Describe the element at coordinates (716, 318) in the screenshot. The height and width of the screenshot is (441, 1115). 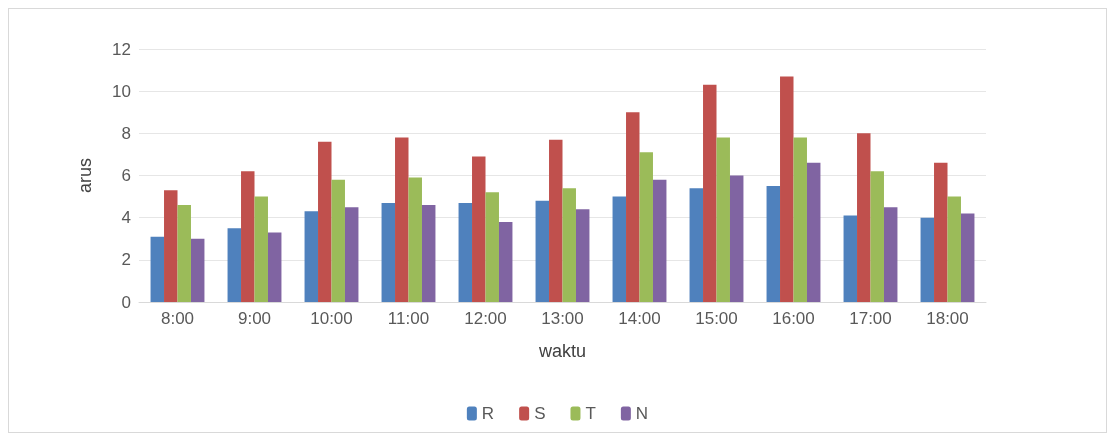
I see `x-tick-label: 15:00` at that location.